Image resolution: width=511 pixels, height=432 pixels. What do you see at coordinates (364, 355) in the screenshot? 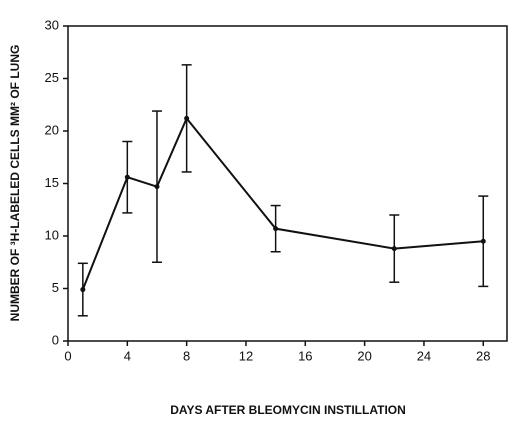
I see `x-tick-label: 20` at bounding box center [364, 355].